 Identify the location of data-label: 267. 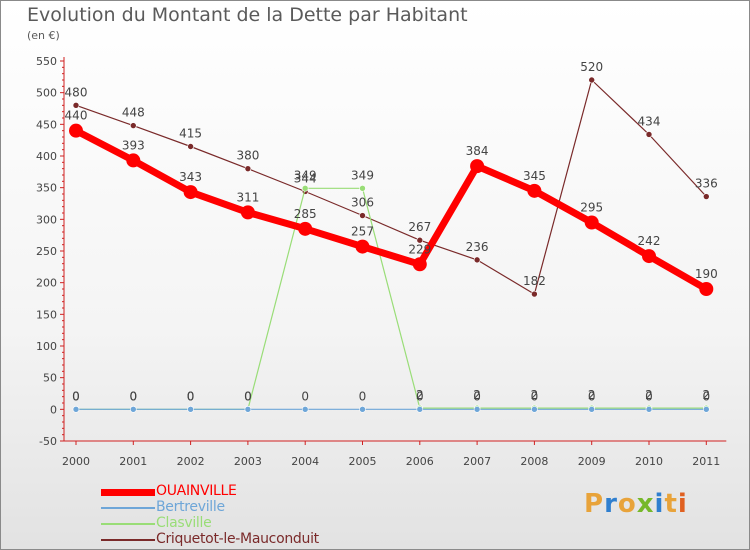
(419, 227).